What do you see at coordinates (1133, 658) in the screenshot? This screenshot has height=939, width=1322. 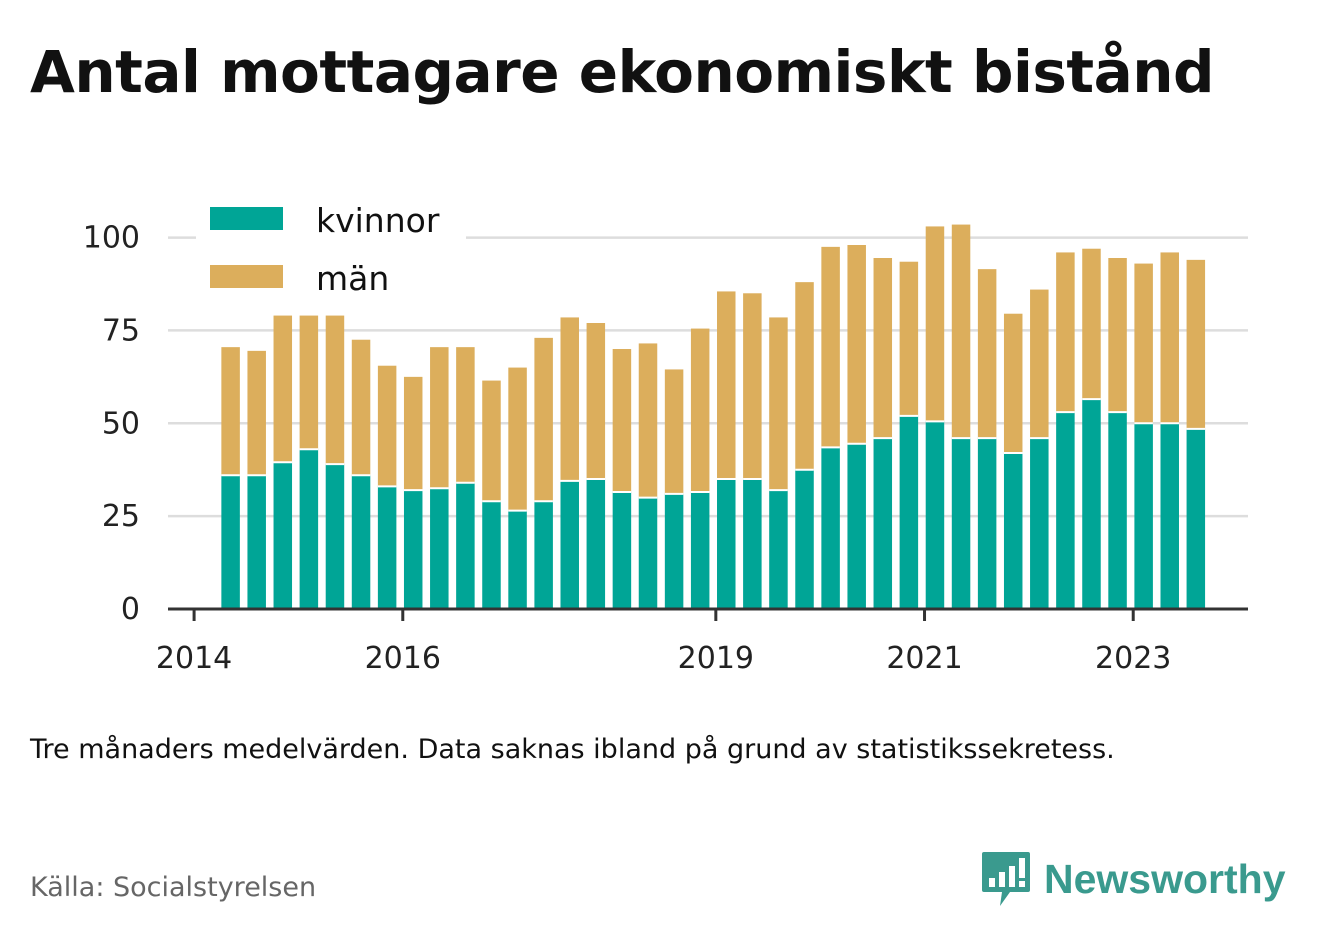 I see `x-tick-label: 2023` at bounding box center [1133, 658].